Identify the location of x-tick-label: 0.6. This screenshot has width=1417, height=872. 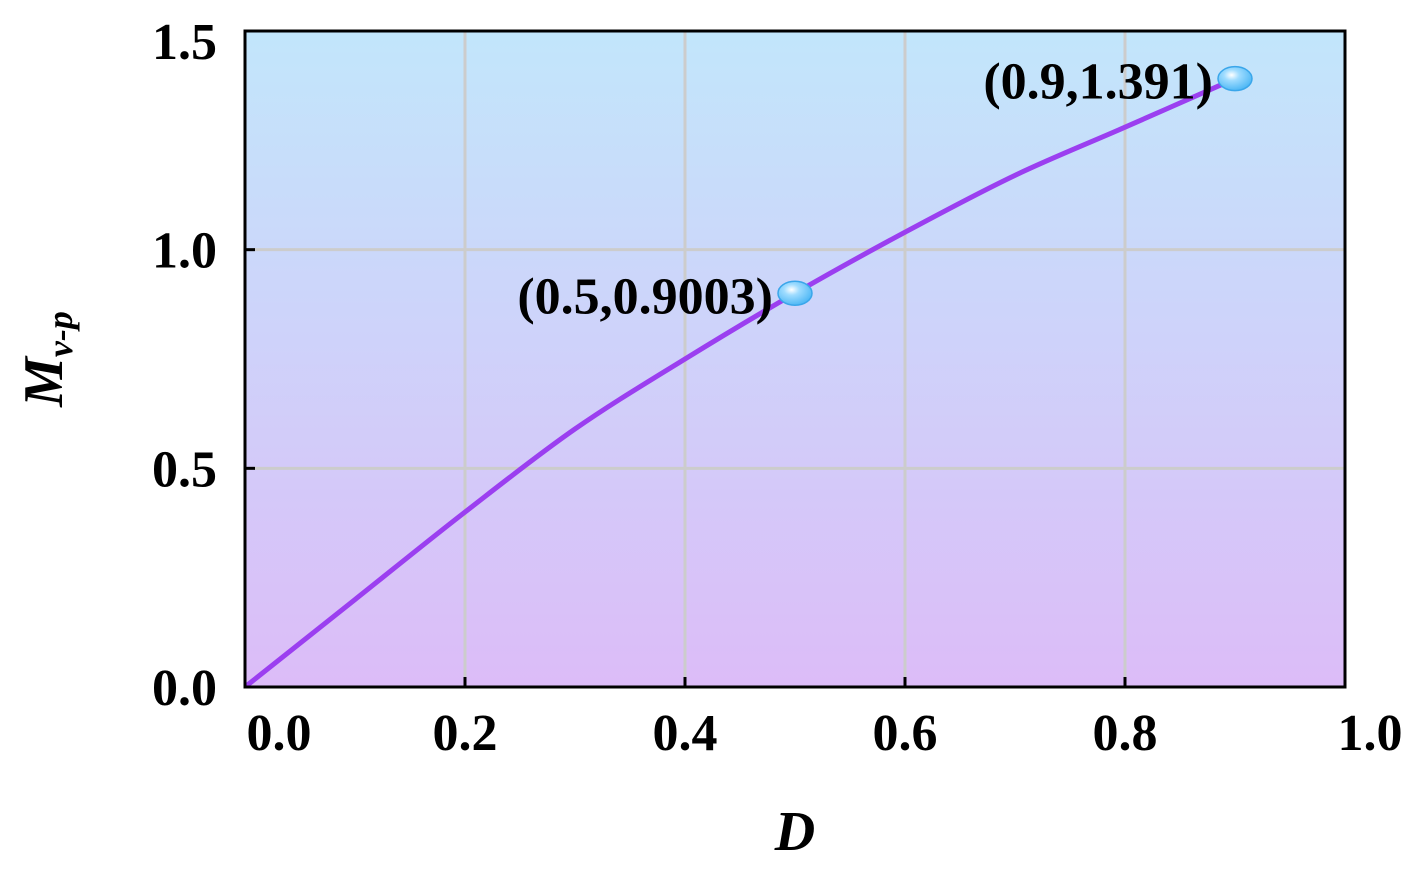
(905, 733).